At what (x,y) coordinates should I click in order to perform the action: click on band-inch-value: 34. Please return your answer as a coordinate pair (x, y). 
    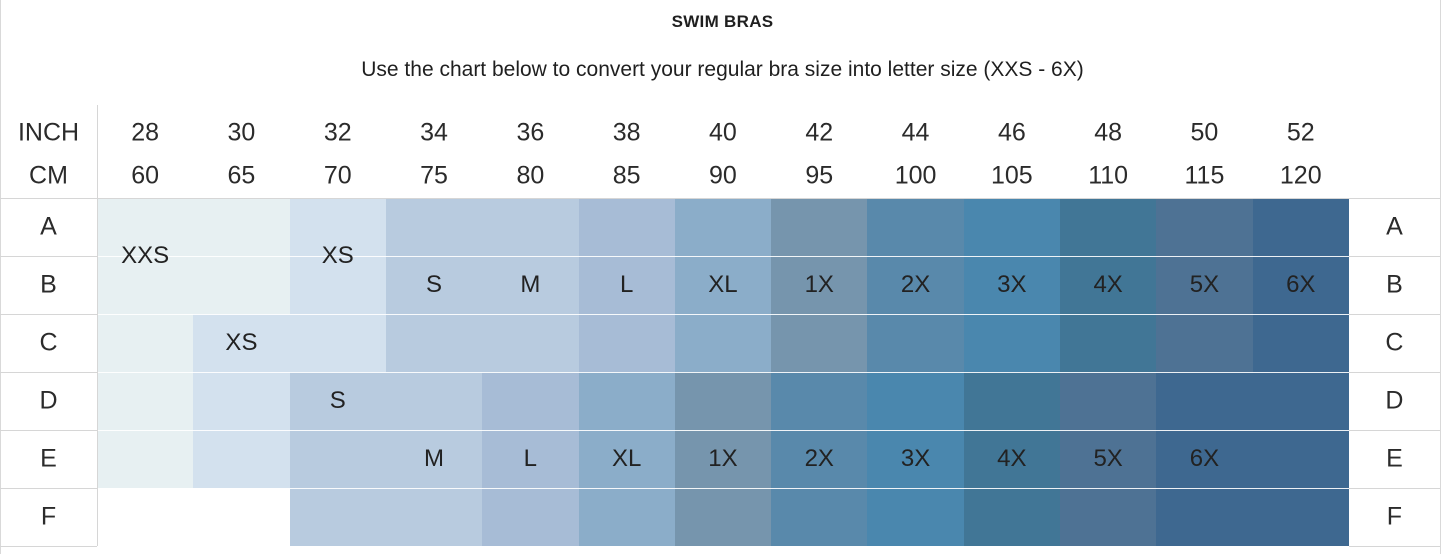
    Looking at the image, I should click on (434, 132).